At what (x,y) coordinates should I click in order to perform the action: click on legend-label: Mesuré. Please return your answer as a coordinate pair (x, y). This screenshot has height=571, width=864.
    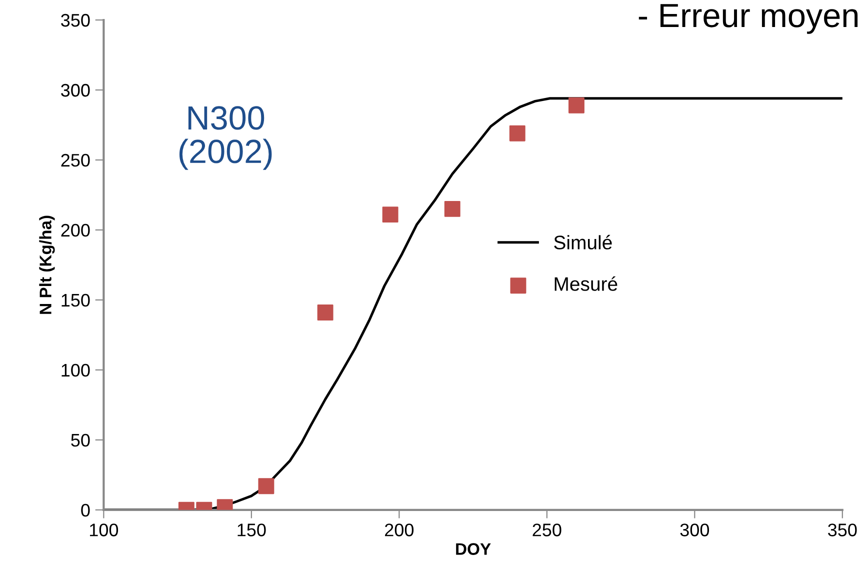
    Looking at the image, I should click on (586, 283).